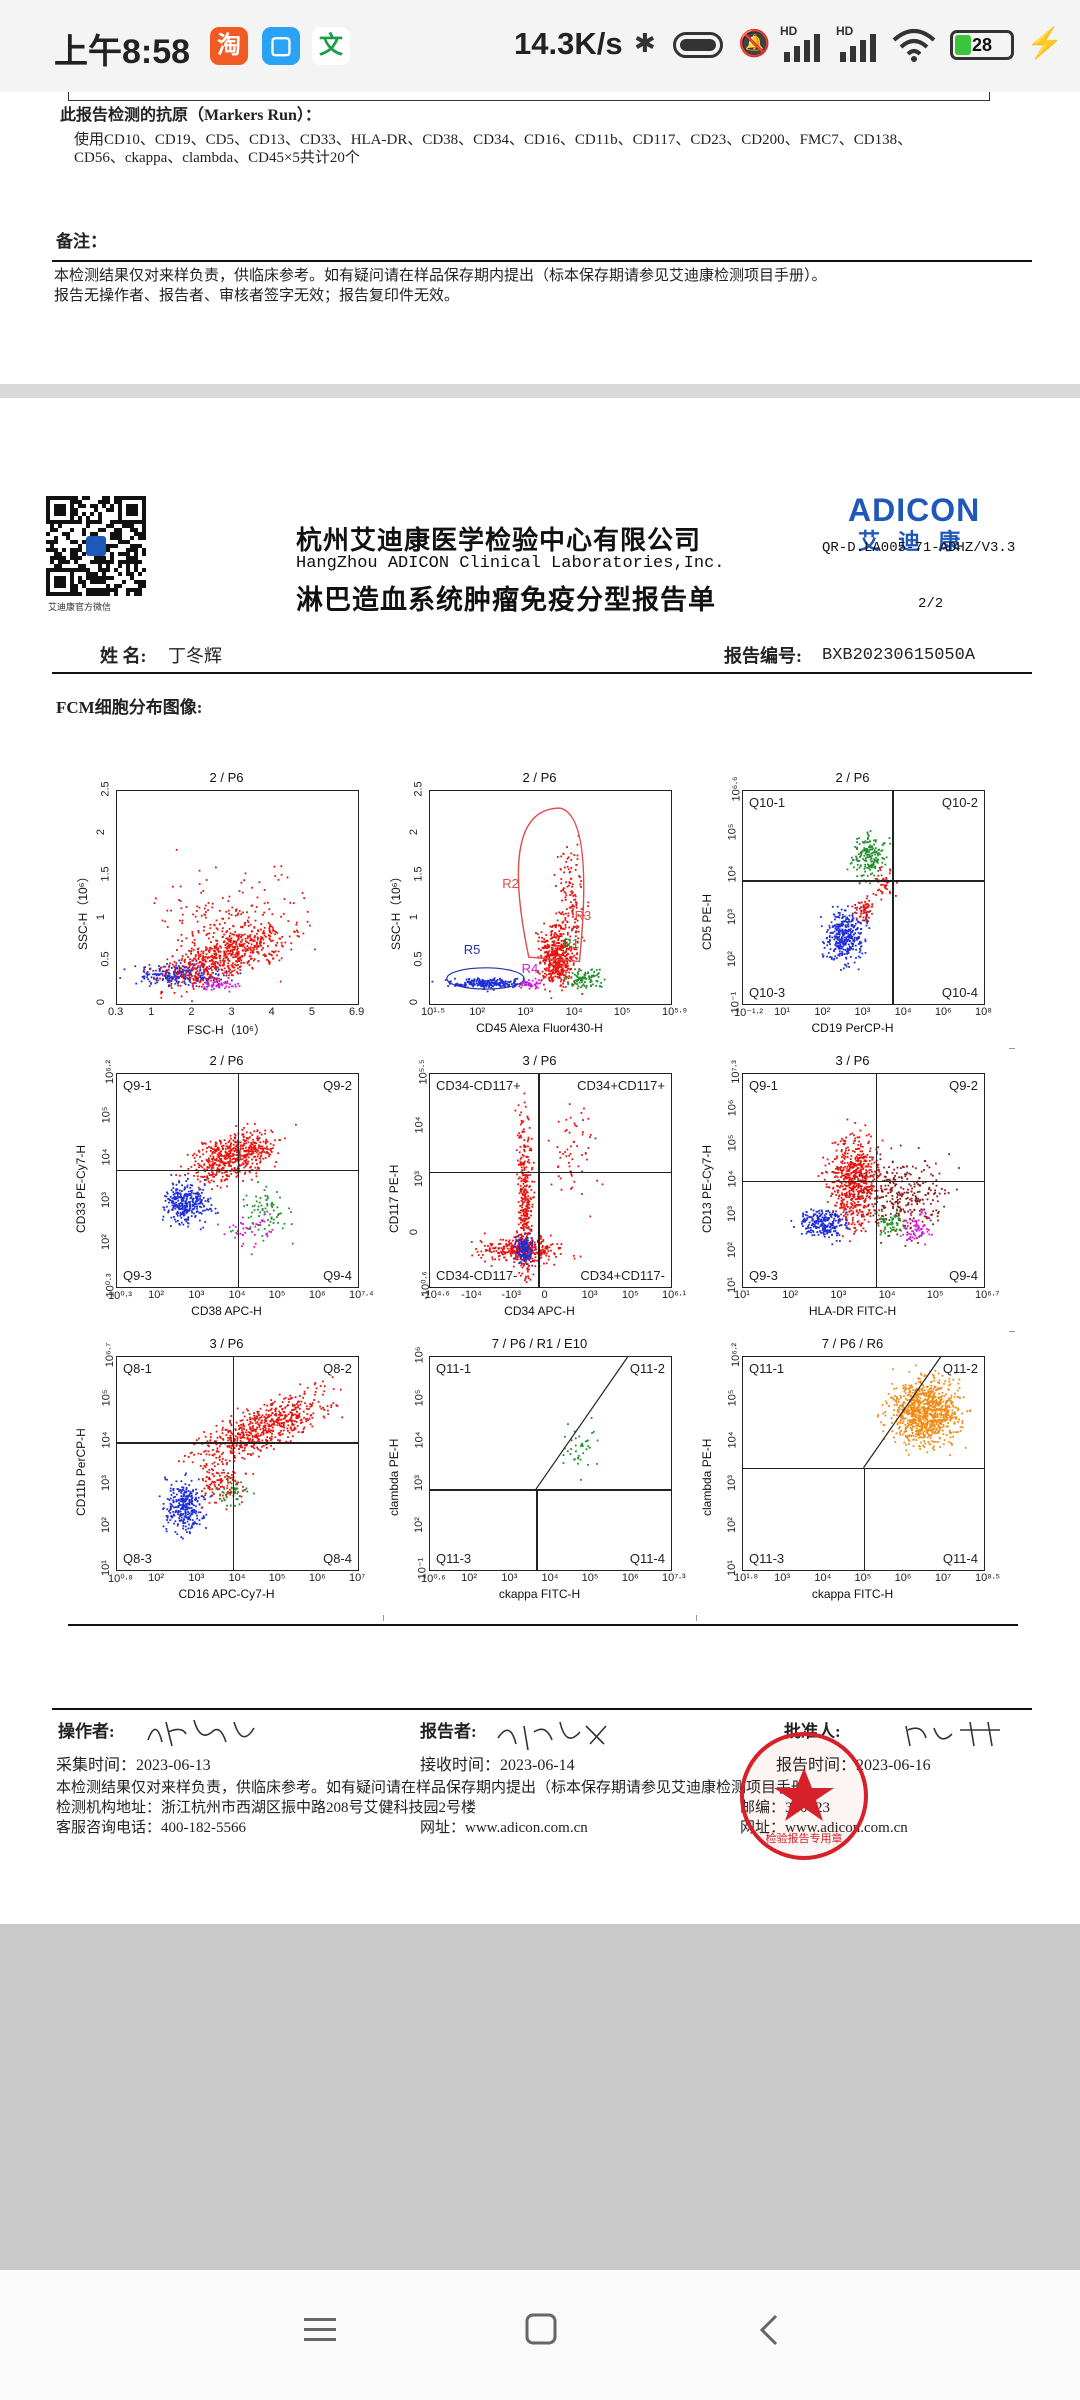 The width and height of the screenshot is (1080, 2400). What do you see at coordinates (101, 831) in the screenshot?
I see `y-tick-label: 2` at bounding box center [101, 831].